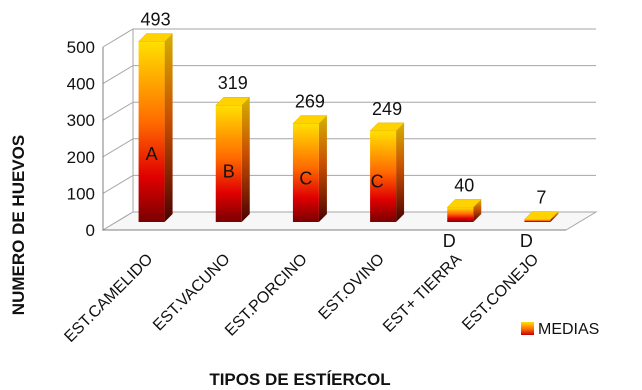 The width and height of the screenshot is (642, 390). Describe the element at coordinates (527, 328) in the screenshot. I see `legend-swatch` at that location.